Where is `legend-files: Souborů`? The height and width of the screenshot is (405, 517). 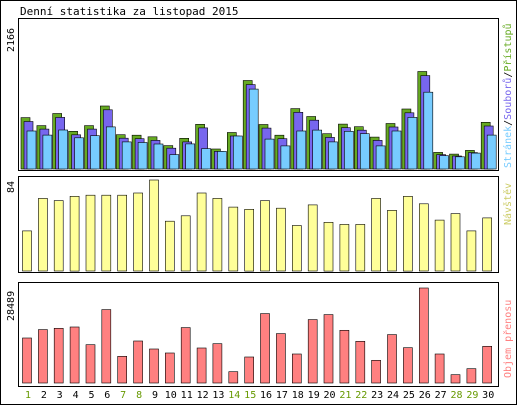 legend-files: Souborů is located at coordinates (508, 99).